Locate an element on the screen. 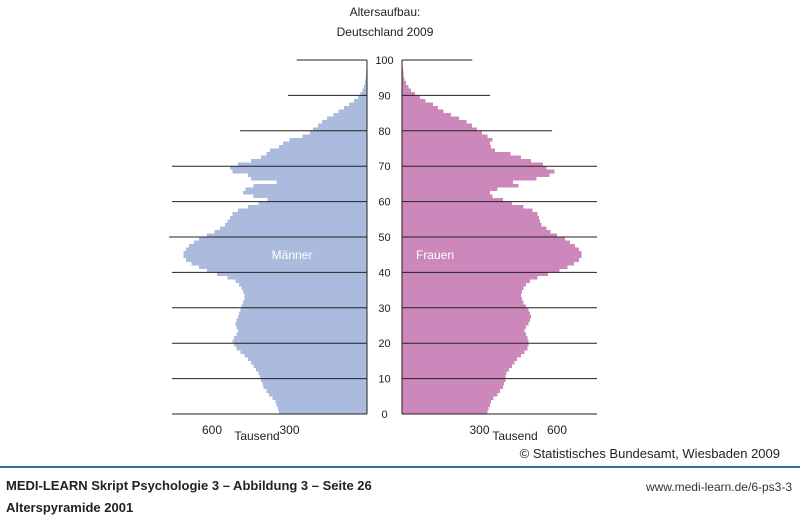 The width and height of the screenshot is (800, 520). x-tick-label-right-600: 600 is located at coordinates (557, 430).